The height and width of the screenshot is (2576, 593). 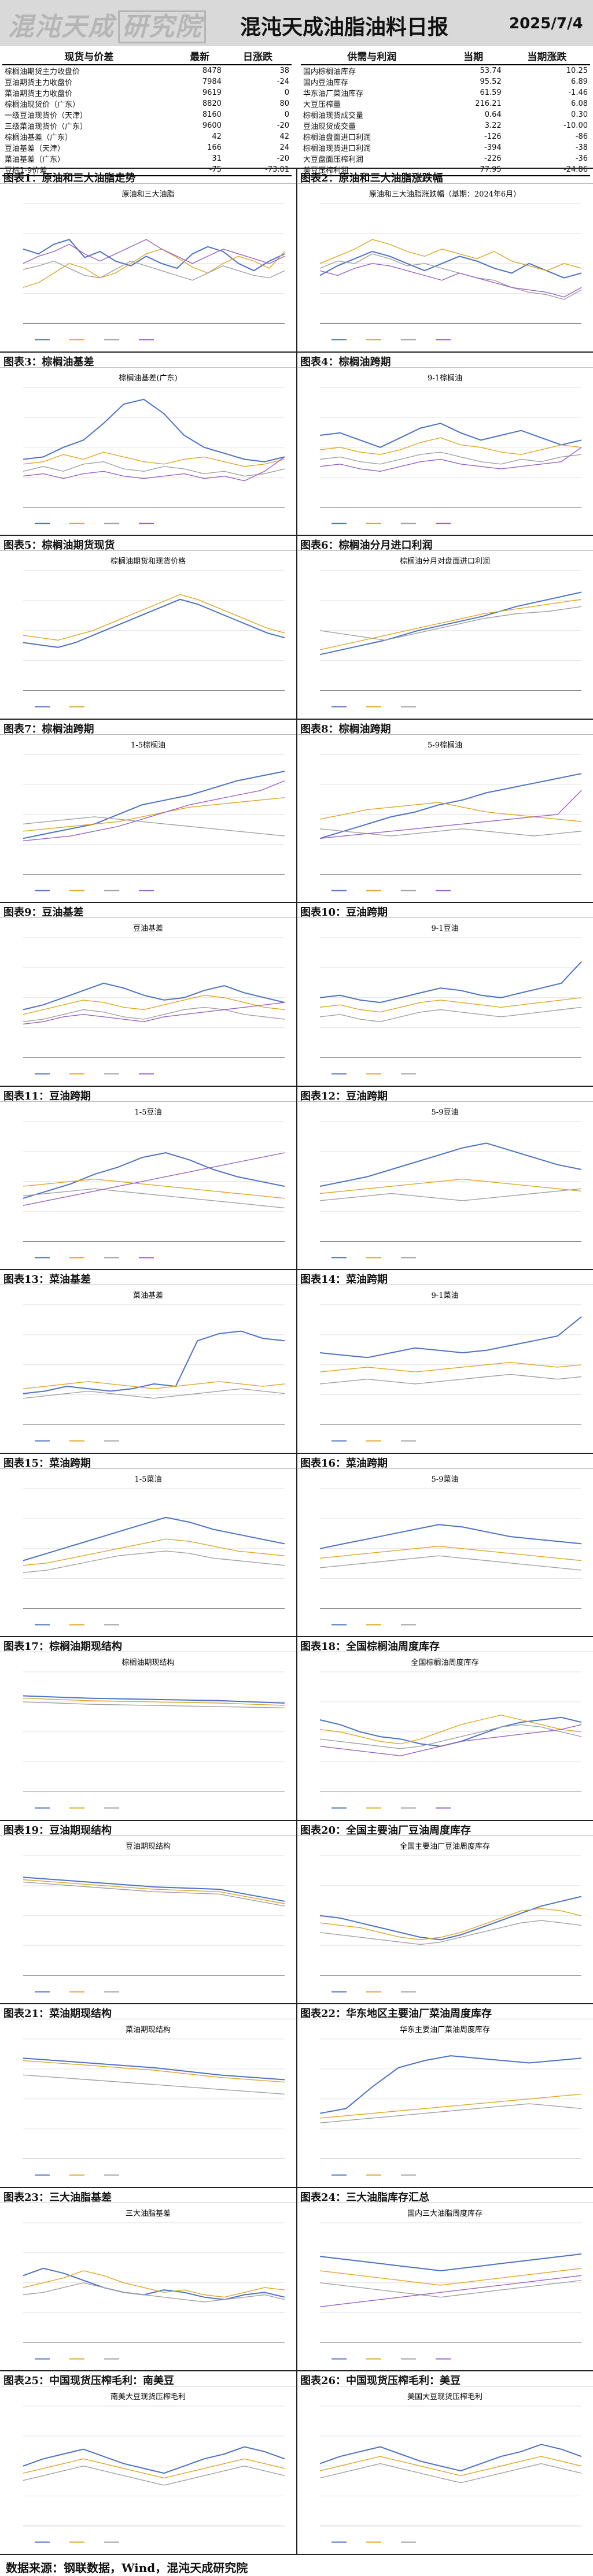 What do you see at coordinates (148, 2012) in the screenshot?
I see `chart-heading: 图表21：菜油期现结构` at bounding box center [148, 2012].